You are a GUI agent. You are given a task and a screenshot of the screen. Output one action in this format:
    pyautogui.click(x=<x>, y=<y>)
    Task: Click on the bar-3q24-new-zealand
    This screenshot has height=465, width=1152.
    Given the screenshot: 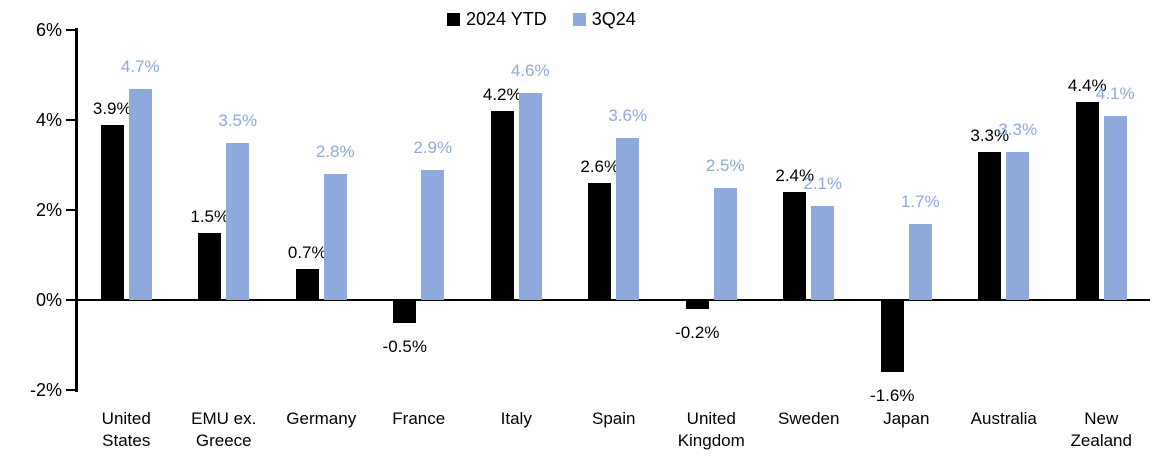 What is the action you would take?
    pyautogui.click(x=1115, y=207)
    